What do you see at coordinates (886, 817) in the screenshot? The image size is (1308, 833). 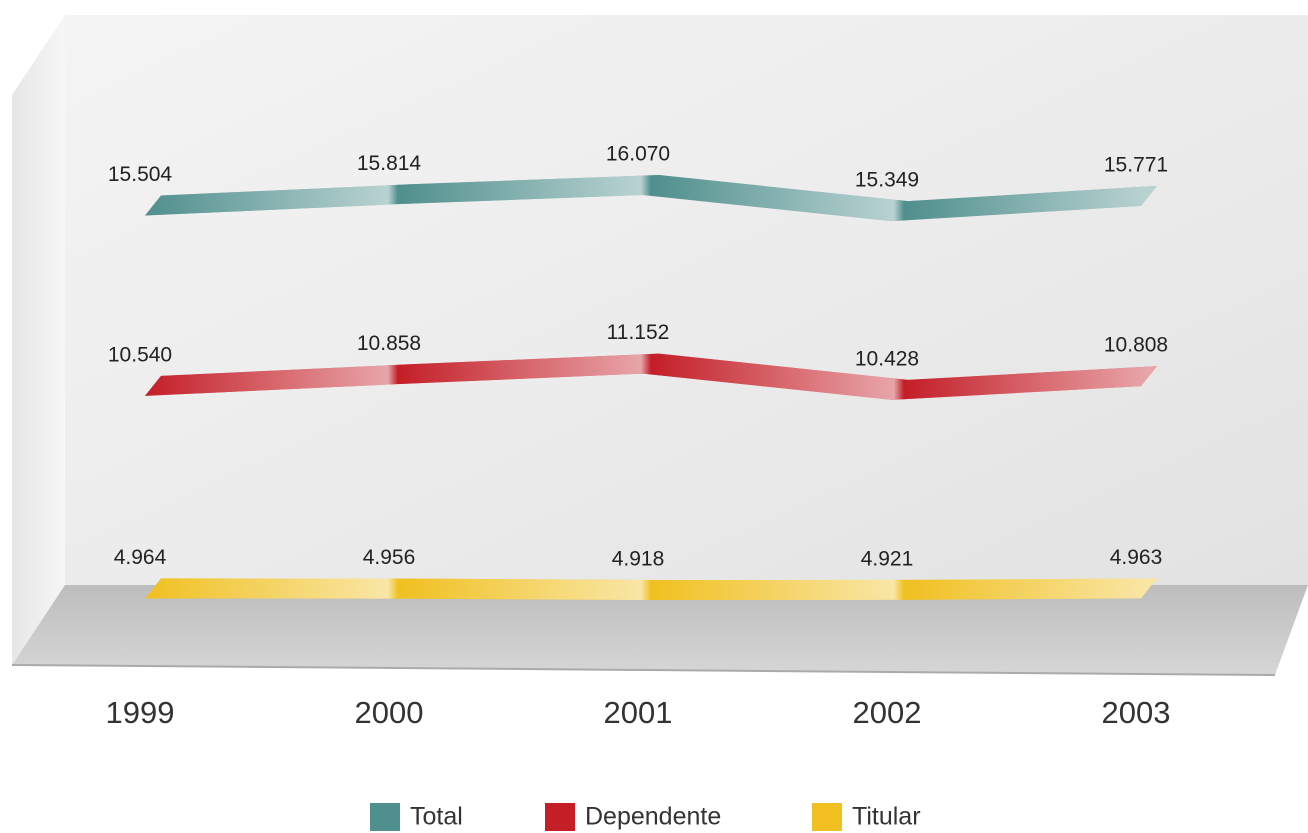 I see `legend-label: Titular` at bounding box center [886, 817].